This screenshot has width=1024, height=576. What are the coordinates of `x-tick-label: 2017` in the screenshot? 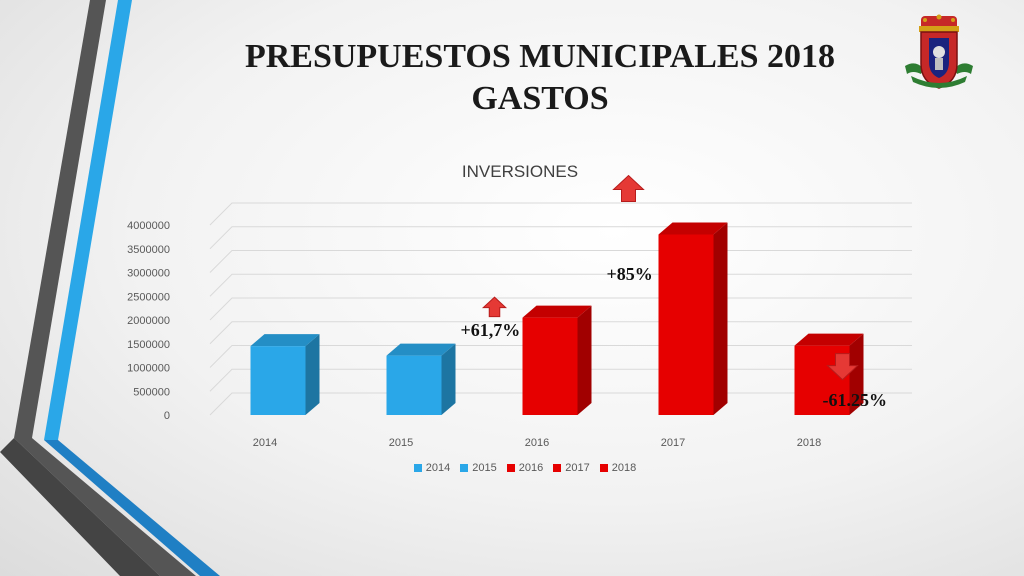 It's located at (673, 443).